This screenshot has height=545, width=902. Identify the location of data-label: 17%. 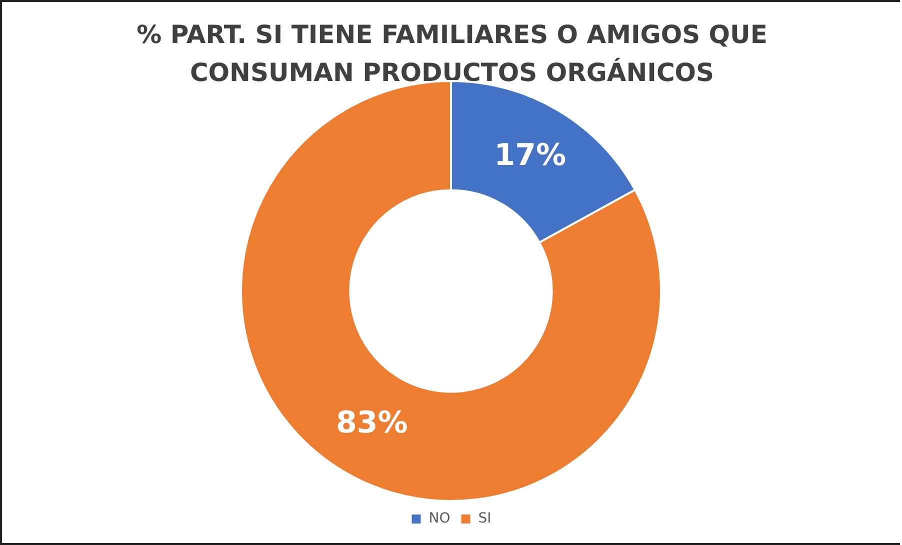
(530, 156).